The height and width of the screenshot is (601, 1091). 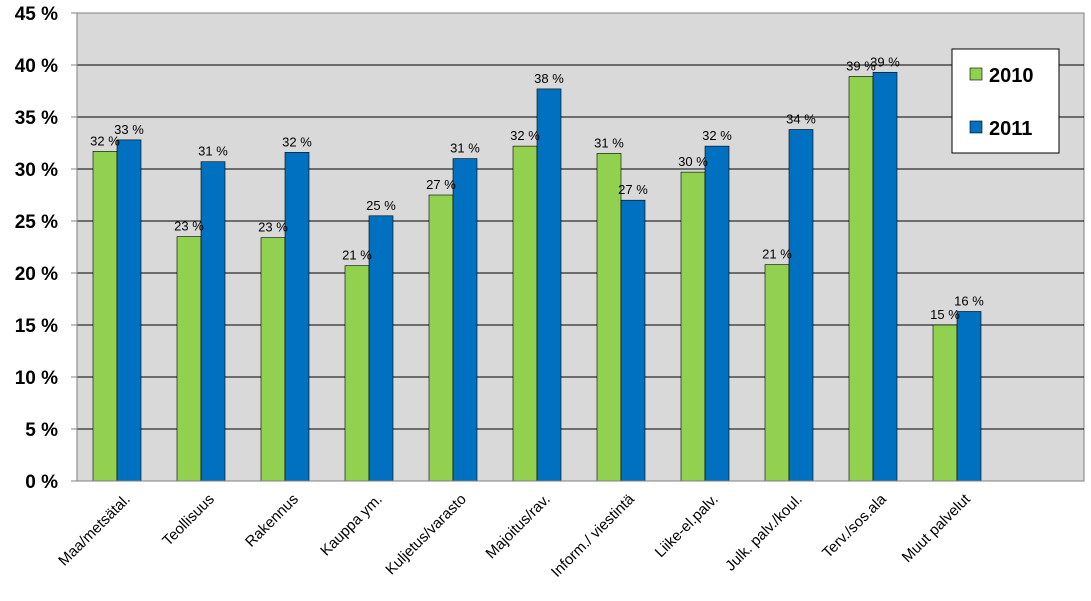 What do you see at coordinates (36, 326) in the screenshot?
I see `y-tick-label: 15 %` at bounding box center [36, 326].